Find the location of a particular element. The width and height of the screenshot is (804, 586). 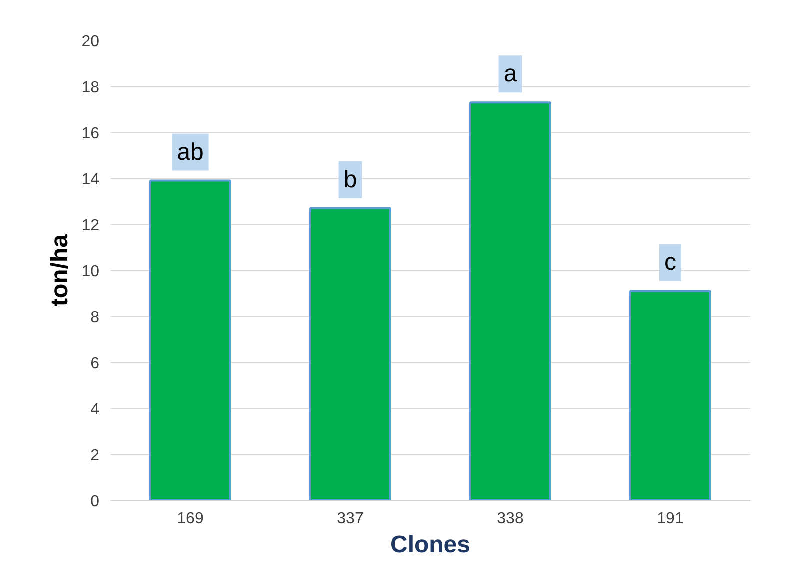

y-tick-label: 18 is located at coordinates (91, 88).